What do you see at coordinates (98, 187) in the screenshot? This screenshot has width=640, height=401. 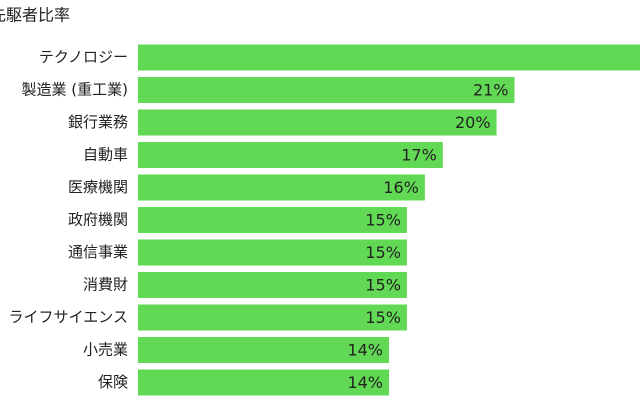 I see `category-label: 医療機関` at bounding box center [98, 187].